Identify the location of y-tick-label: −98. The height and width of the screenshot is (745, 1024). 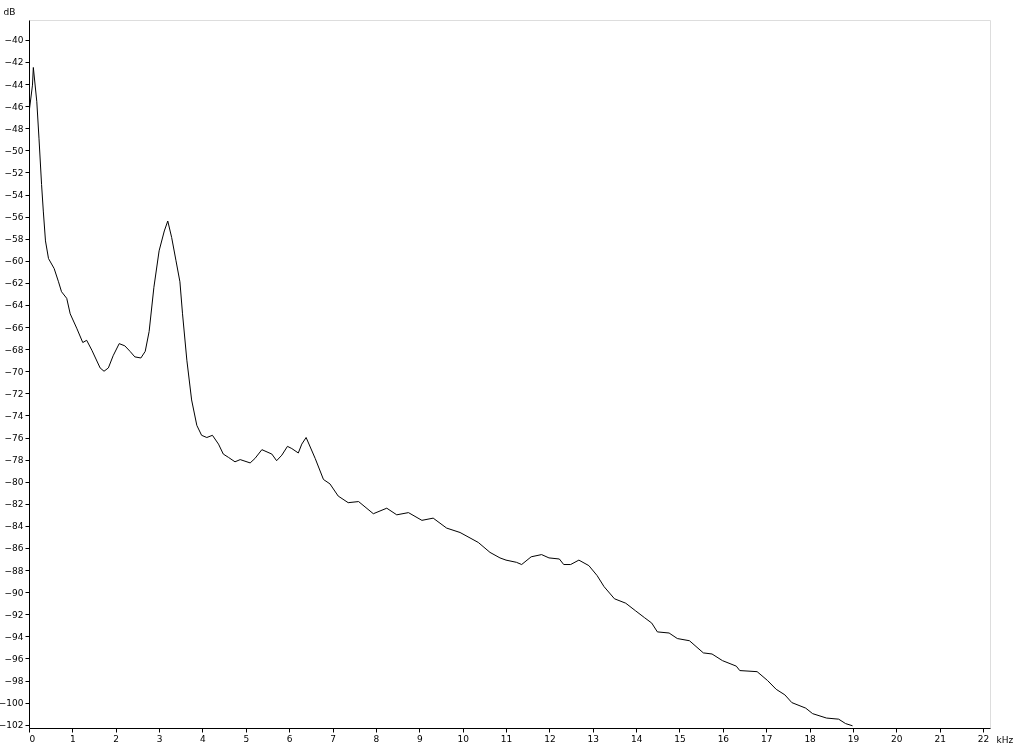
(14, 681).